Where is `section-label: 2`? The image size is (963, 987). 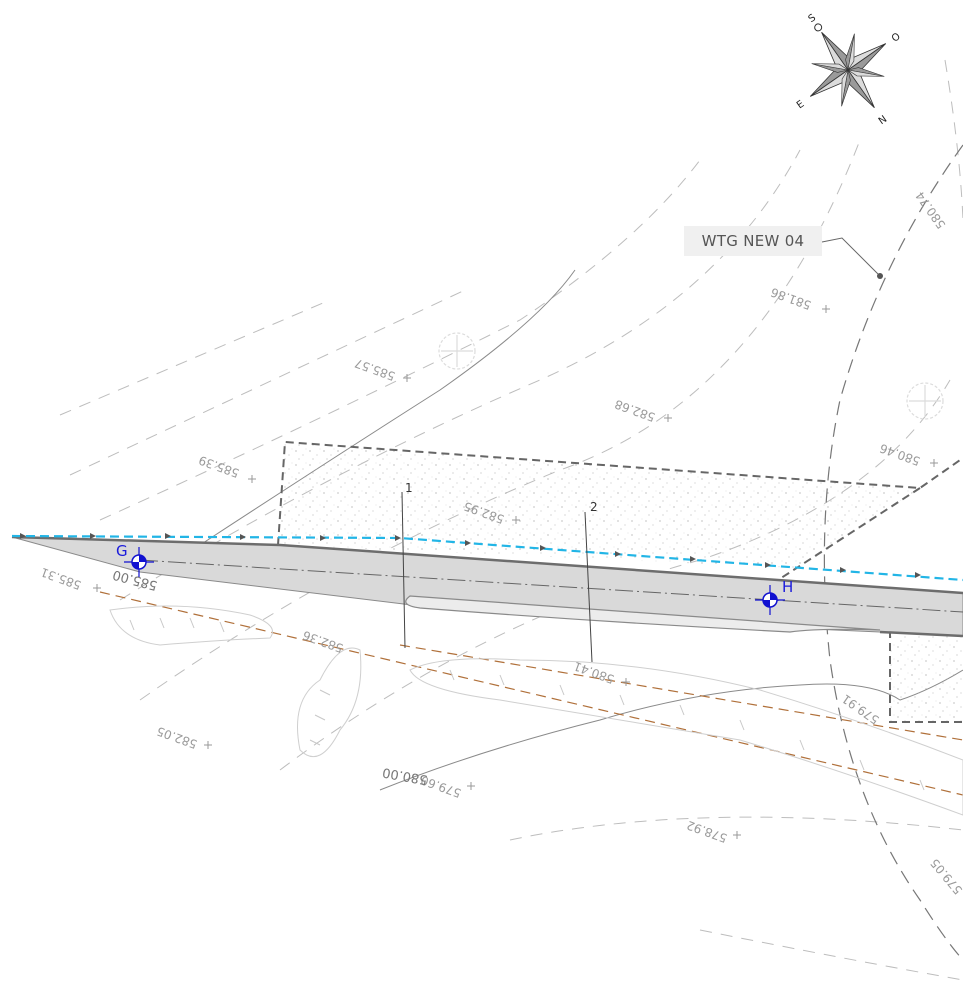 section-label: 2 is located at coordinates (594, 507).